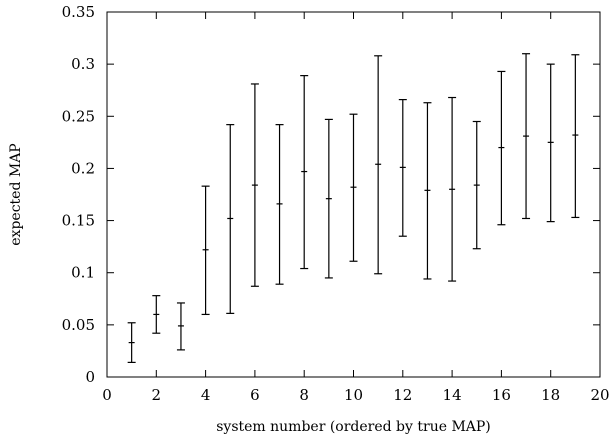  I want to click on x-tick-label-5: 10, so click(353, 395).